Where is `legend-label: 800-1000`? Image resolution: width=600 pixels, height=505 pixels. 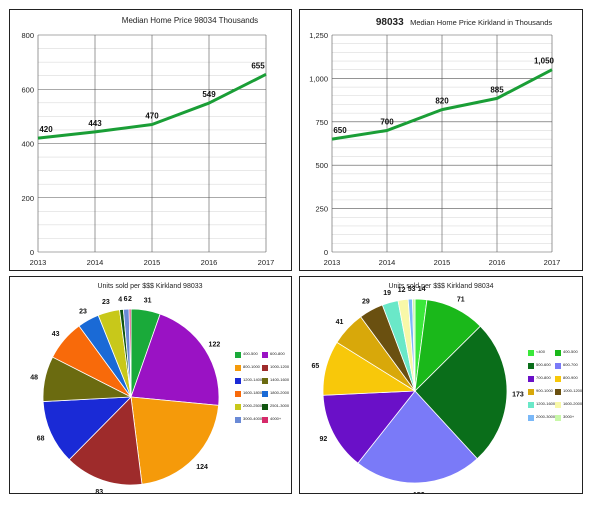 legend-label: 800-1000 is located at coordinates (251, 366).